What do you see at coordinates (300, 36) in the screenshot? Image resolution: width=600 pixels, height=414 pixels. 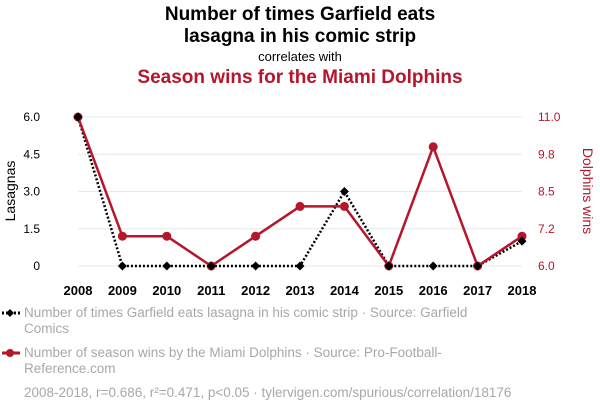 I see `chart-title-line2: lasagna in his comic strip` at bounding box center [300, 36].